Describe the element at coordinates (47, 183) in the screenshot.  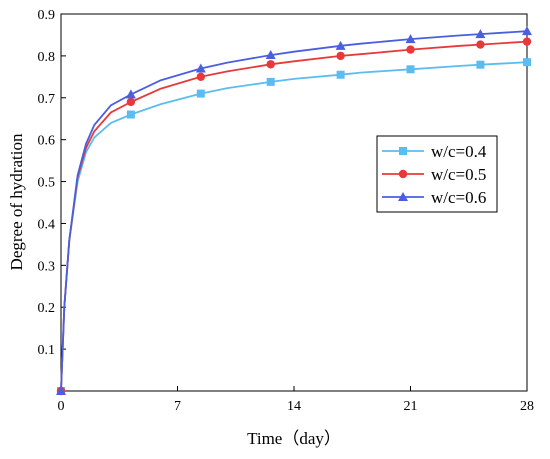
I see `y-tick-label: 0.5` at that location.